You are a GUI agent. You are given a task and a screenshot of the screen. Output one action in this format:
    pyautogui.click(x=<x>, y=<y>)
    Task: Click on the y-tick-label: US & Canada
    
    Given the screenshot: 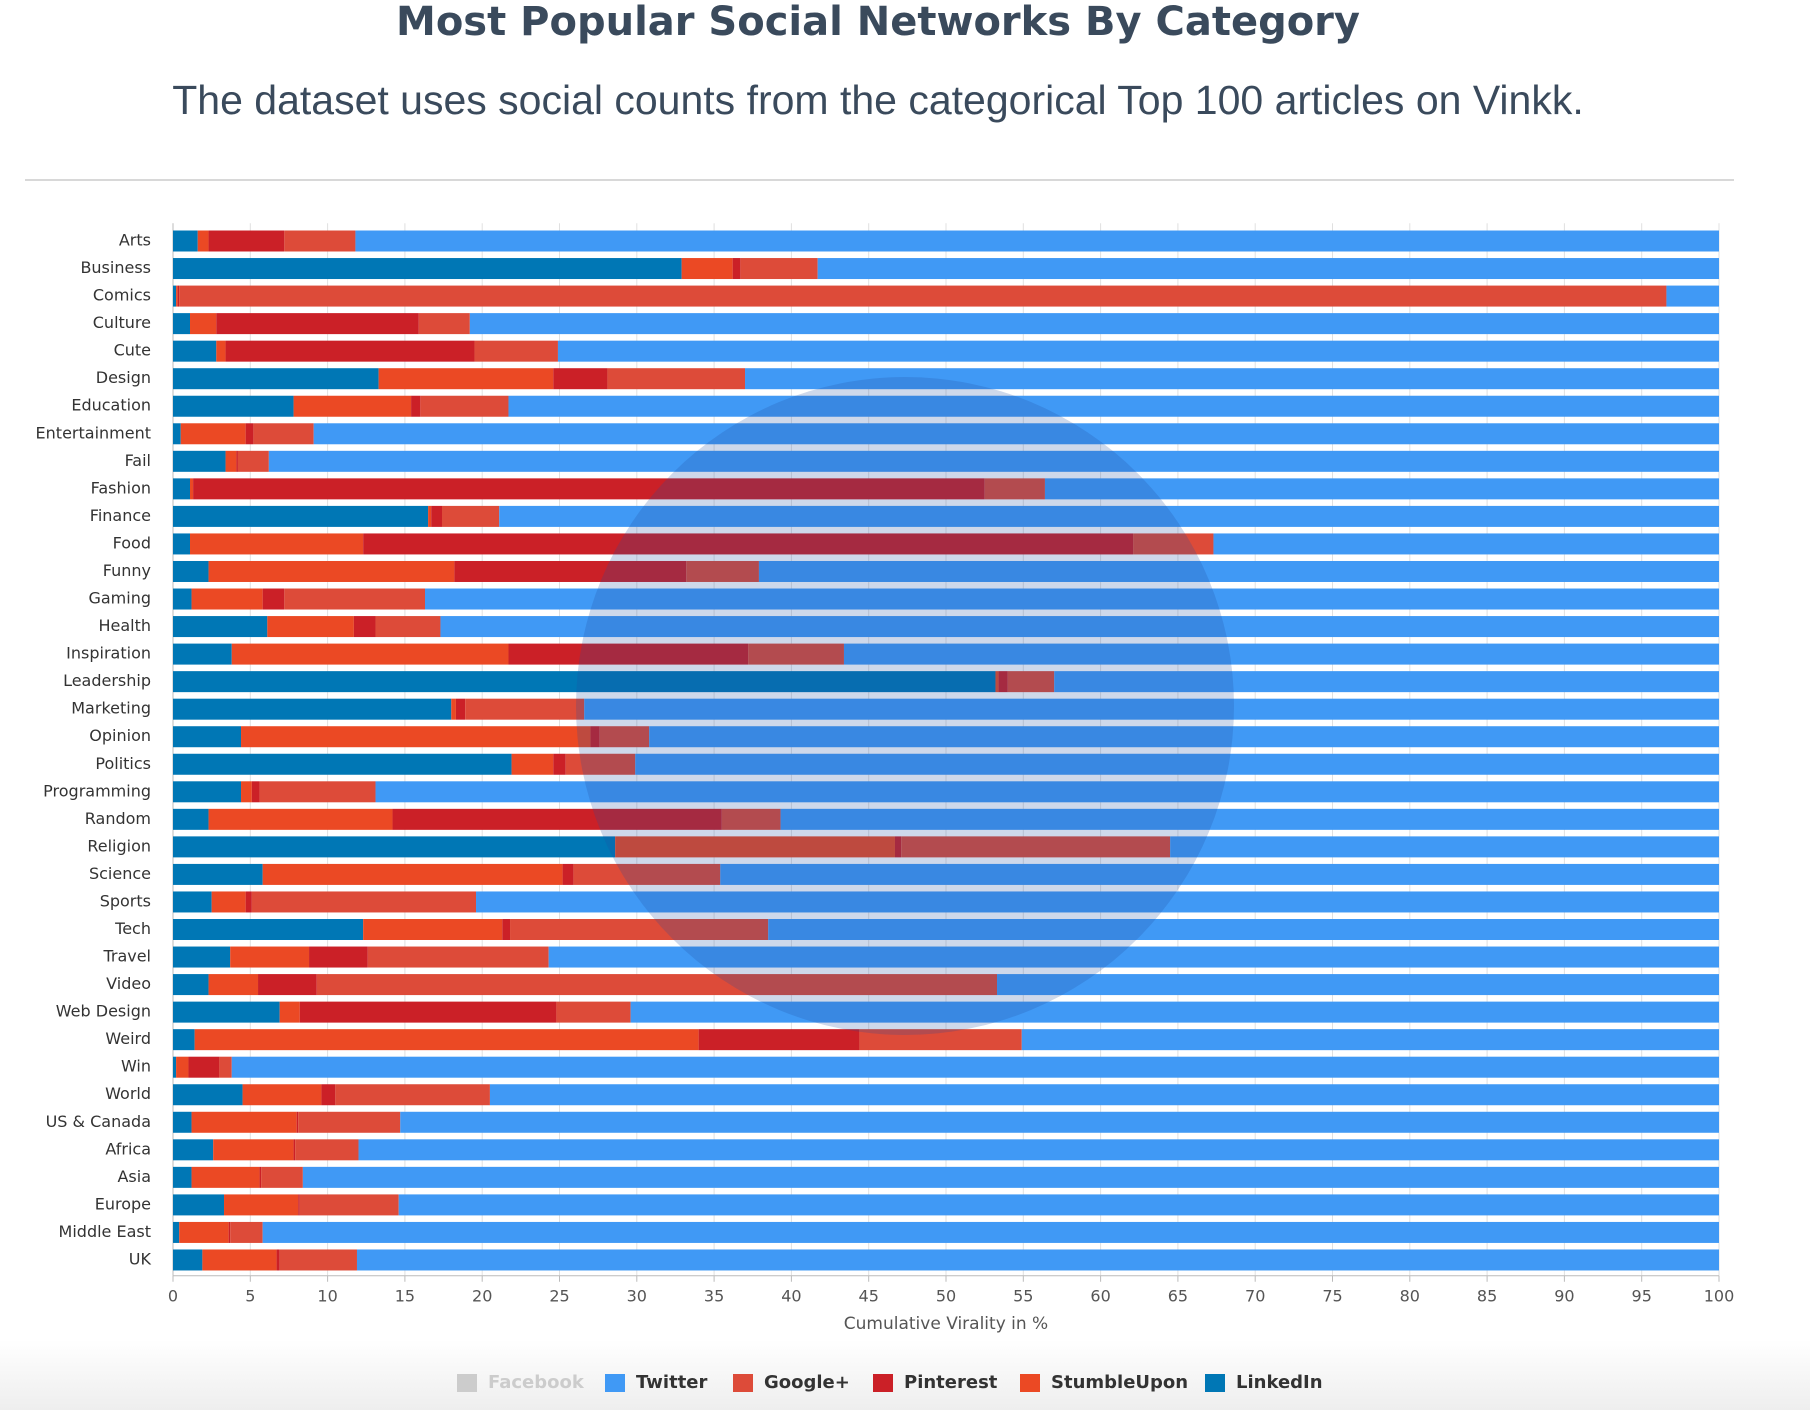 What is the action you would take?
    pyautogui.click(x=98, y=1121)
    